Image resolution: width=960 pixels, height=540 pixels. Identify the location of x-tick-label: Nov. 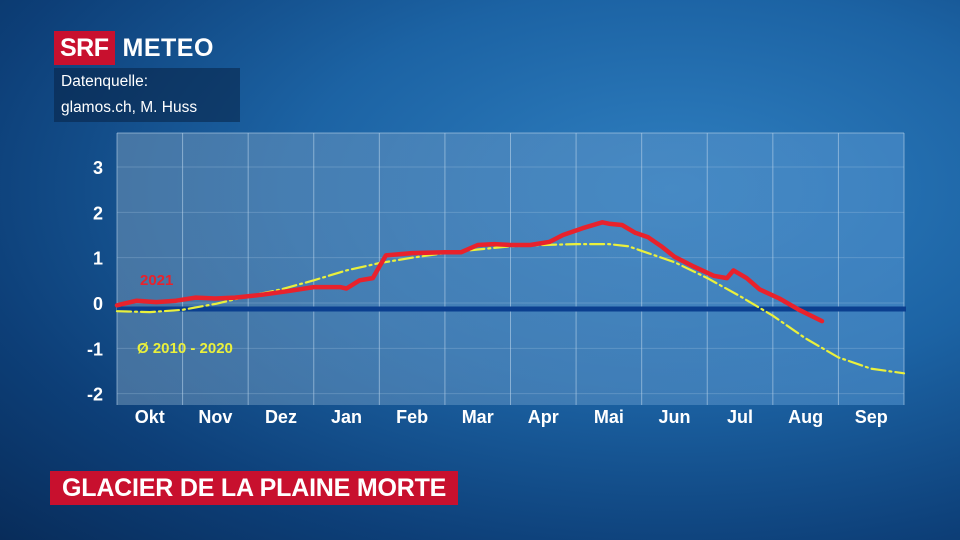
(215, 417).